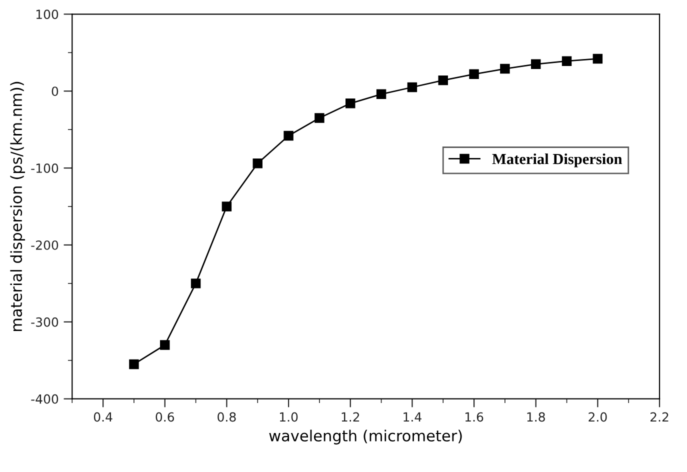  I want to click on x-tick-label: 1.0, so click(289, 417).